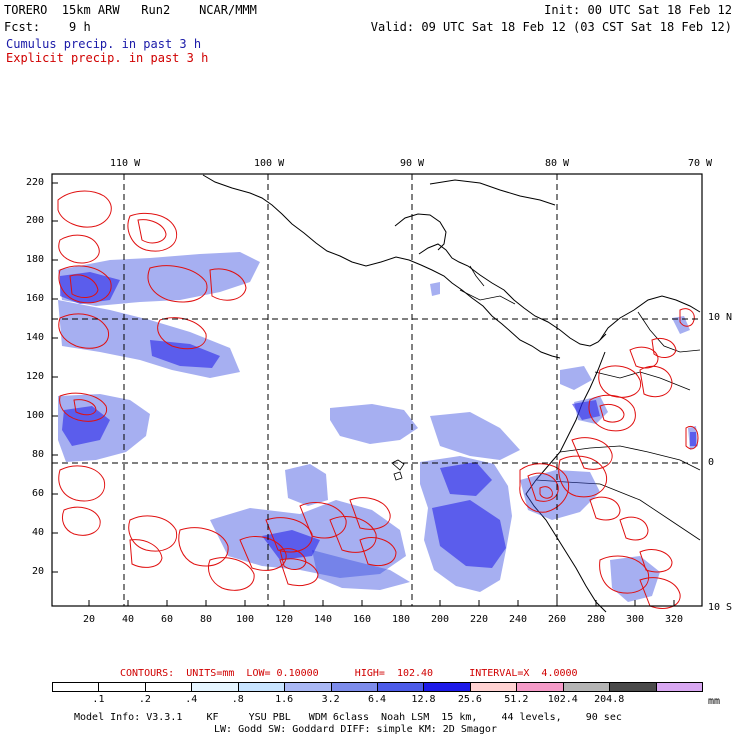 Image resolution: width=740 pixels, height=740 pixels. I want to click on y-tick-label: 200, so click(35, 220).